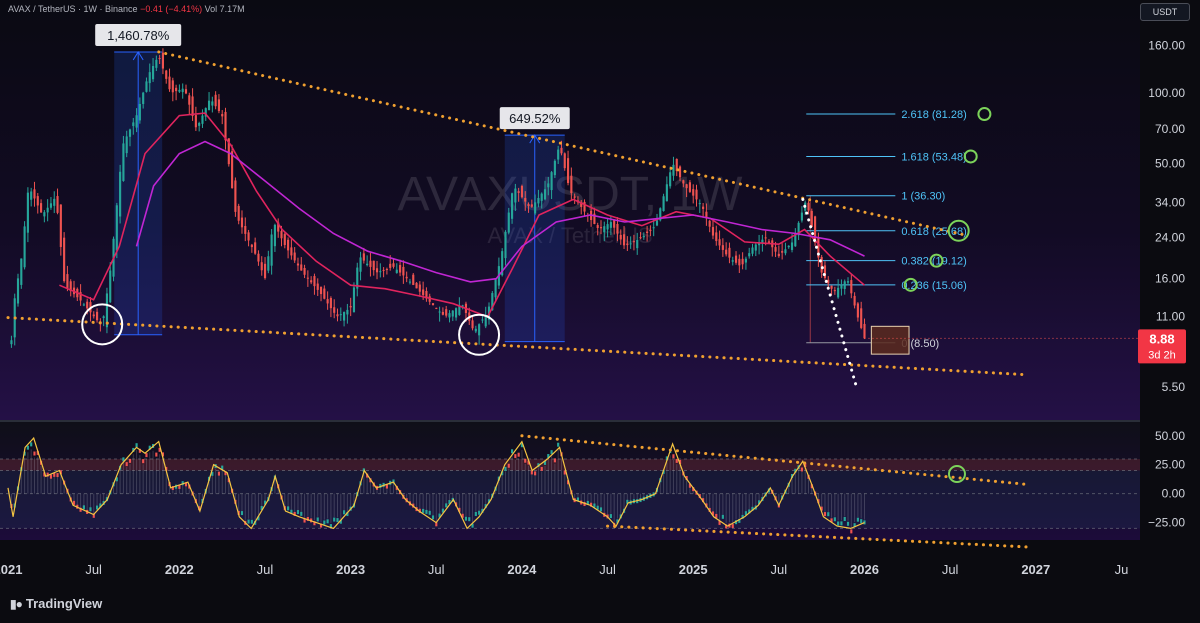 Image resolution: width=1200 pixels, height=623 pixels. I want to click on symbol-title: AVAX / TetherUS · 1W · Binance, so click(73, 9).